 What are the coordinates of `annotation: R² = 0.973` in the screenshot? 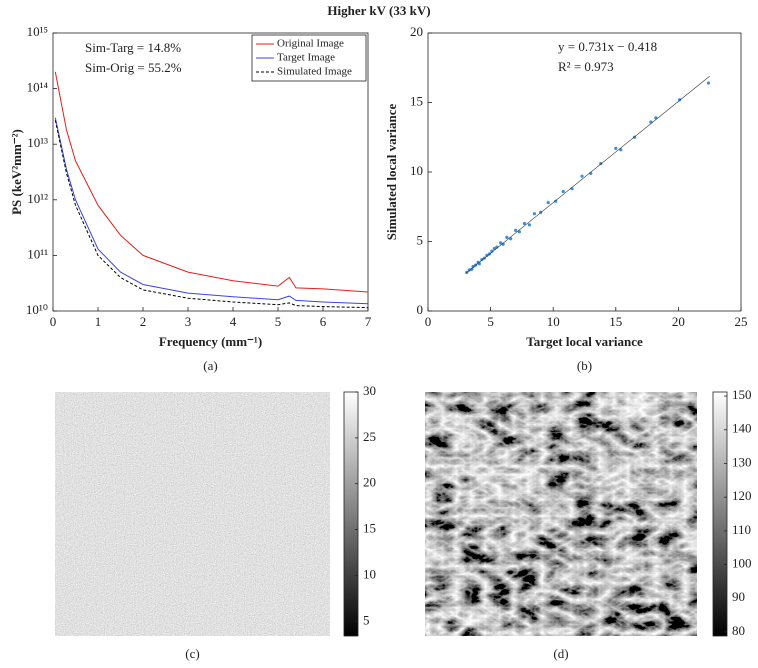 It's located at (586, 66).